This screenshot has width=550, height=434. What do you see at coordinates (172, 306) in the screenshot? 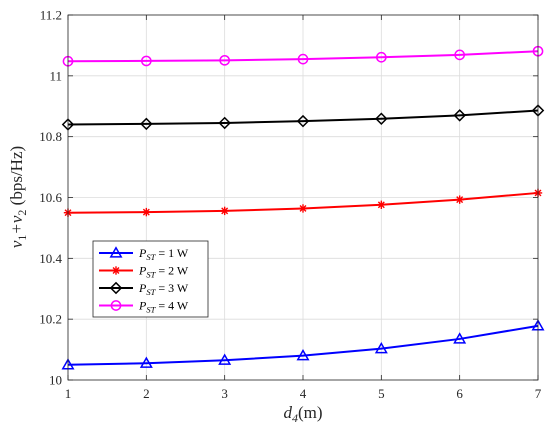
I see `legend-label-rest: = 4 W` at bounding box center [172, 306].